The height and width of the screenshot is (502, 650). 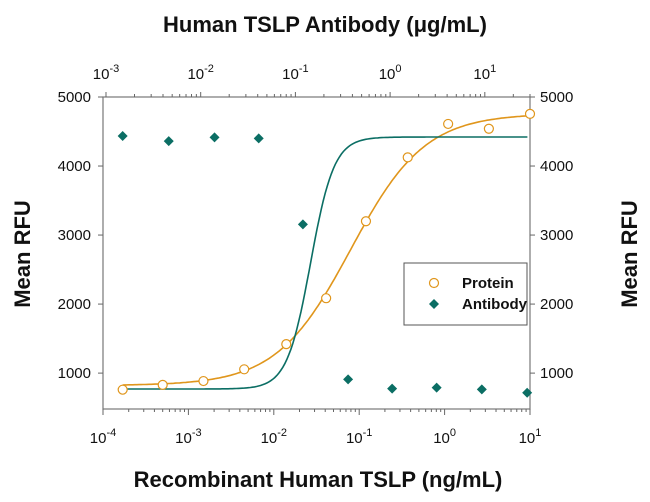 I want to click on y2-tick-label: 1000, so click(x=556, y=373).